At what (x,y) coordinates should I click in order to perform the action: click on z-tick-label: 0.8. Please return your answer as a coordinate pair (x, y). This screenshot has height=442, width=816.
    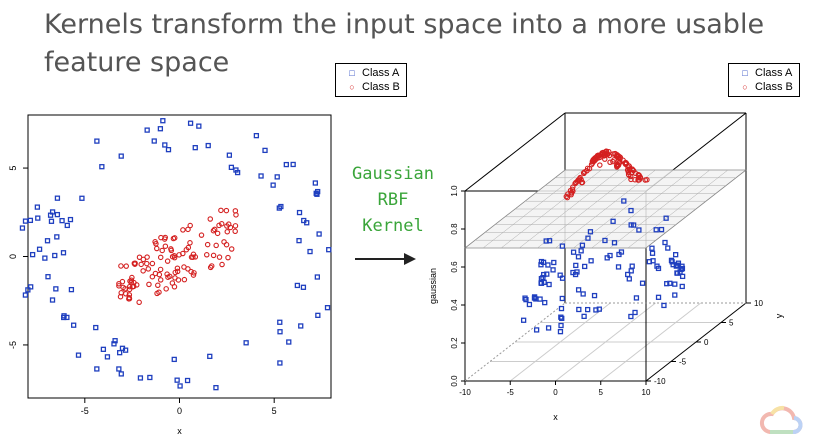
    Looking at the image, I should click on (454, 229).